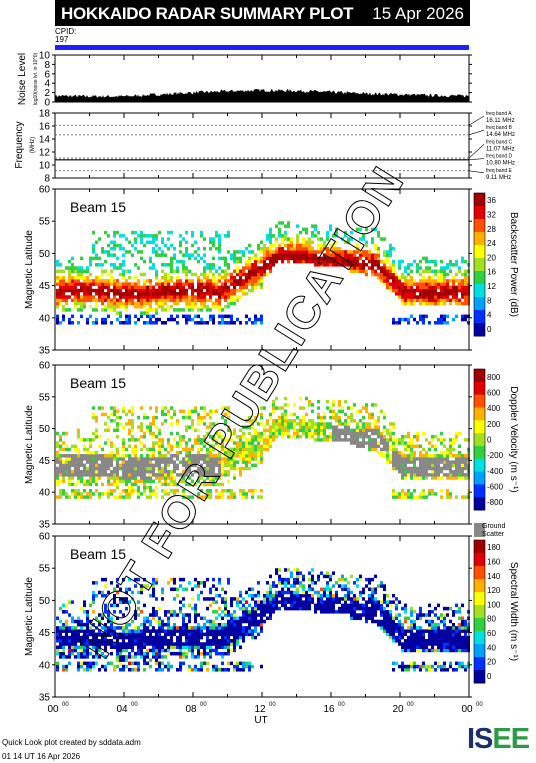 The width and height of the screenshot is (536, 763). Describe the element at coordinates (263, 273) in the screenshot. I see `power-cells` at that location.